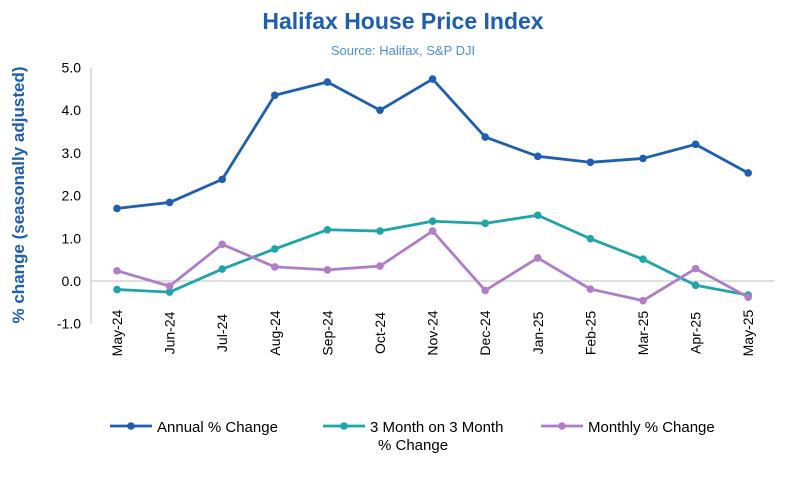 Image resolution: width=806 pixels, height=483 pixels. What do you see at coordinates (117, 332) in the screenshot?
I see `x-tick-label: May-24` at bounding box center [117, 332].